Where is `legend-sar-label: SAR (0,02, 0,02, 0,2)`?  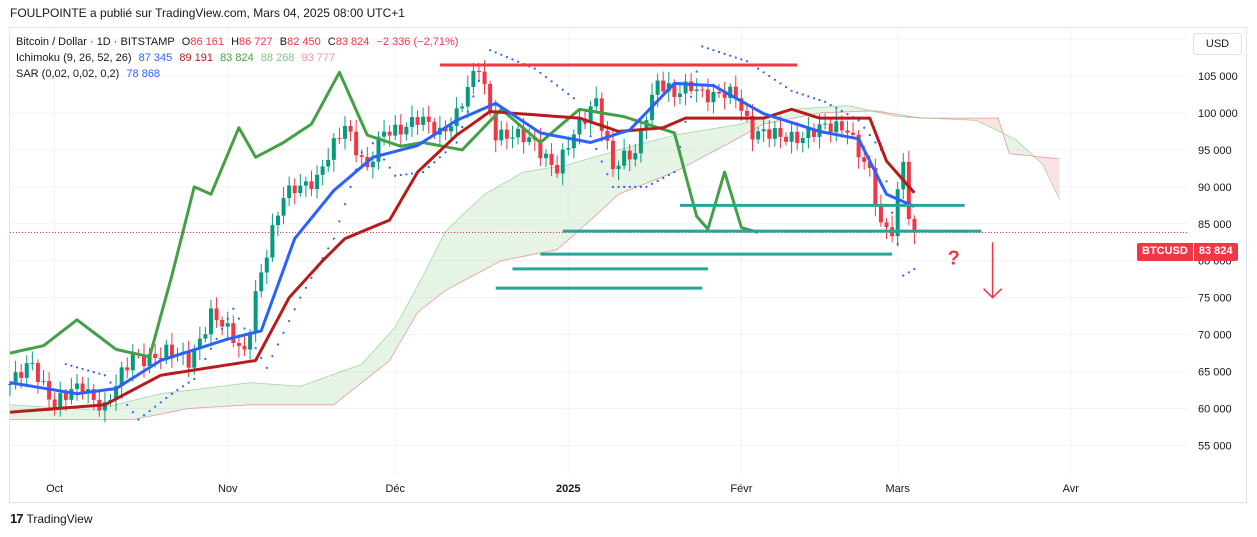 legend-sar-label: SAR (0,02, 0,02, 0,2) is located at coordinates (68, 74).